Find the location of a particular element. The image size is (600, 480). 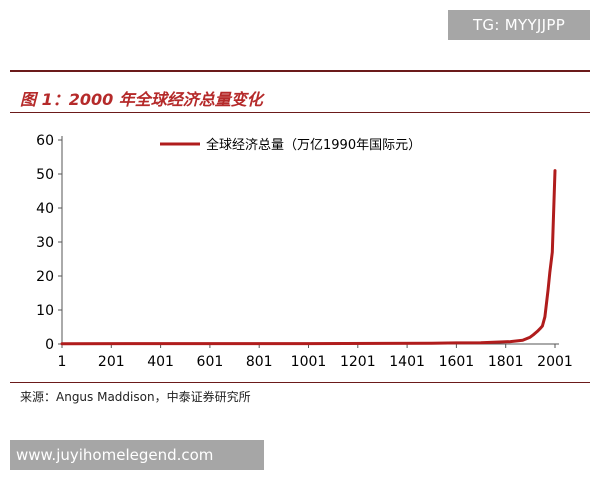

y-axis: 0 10 20 30 40 50 60 is located at coordinates (49, 243).